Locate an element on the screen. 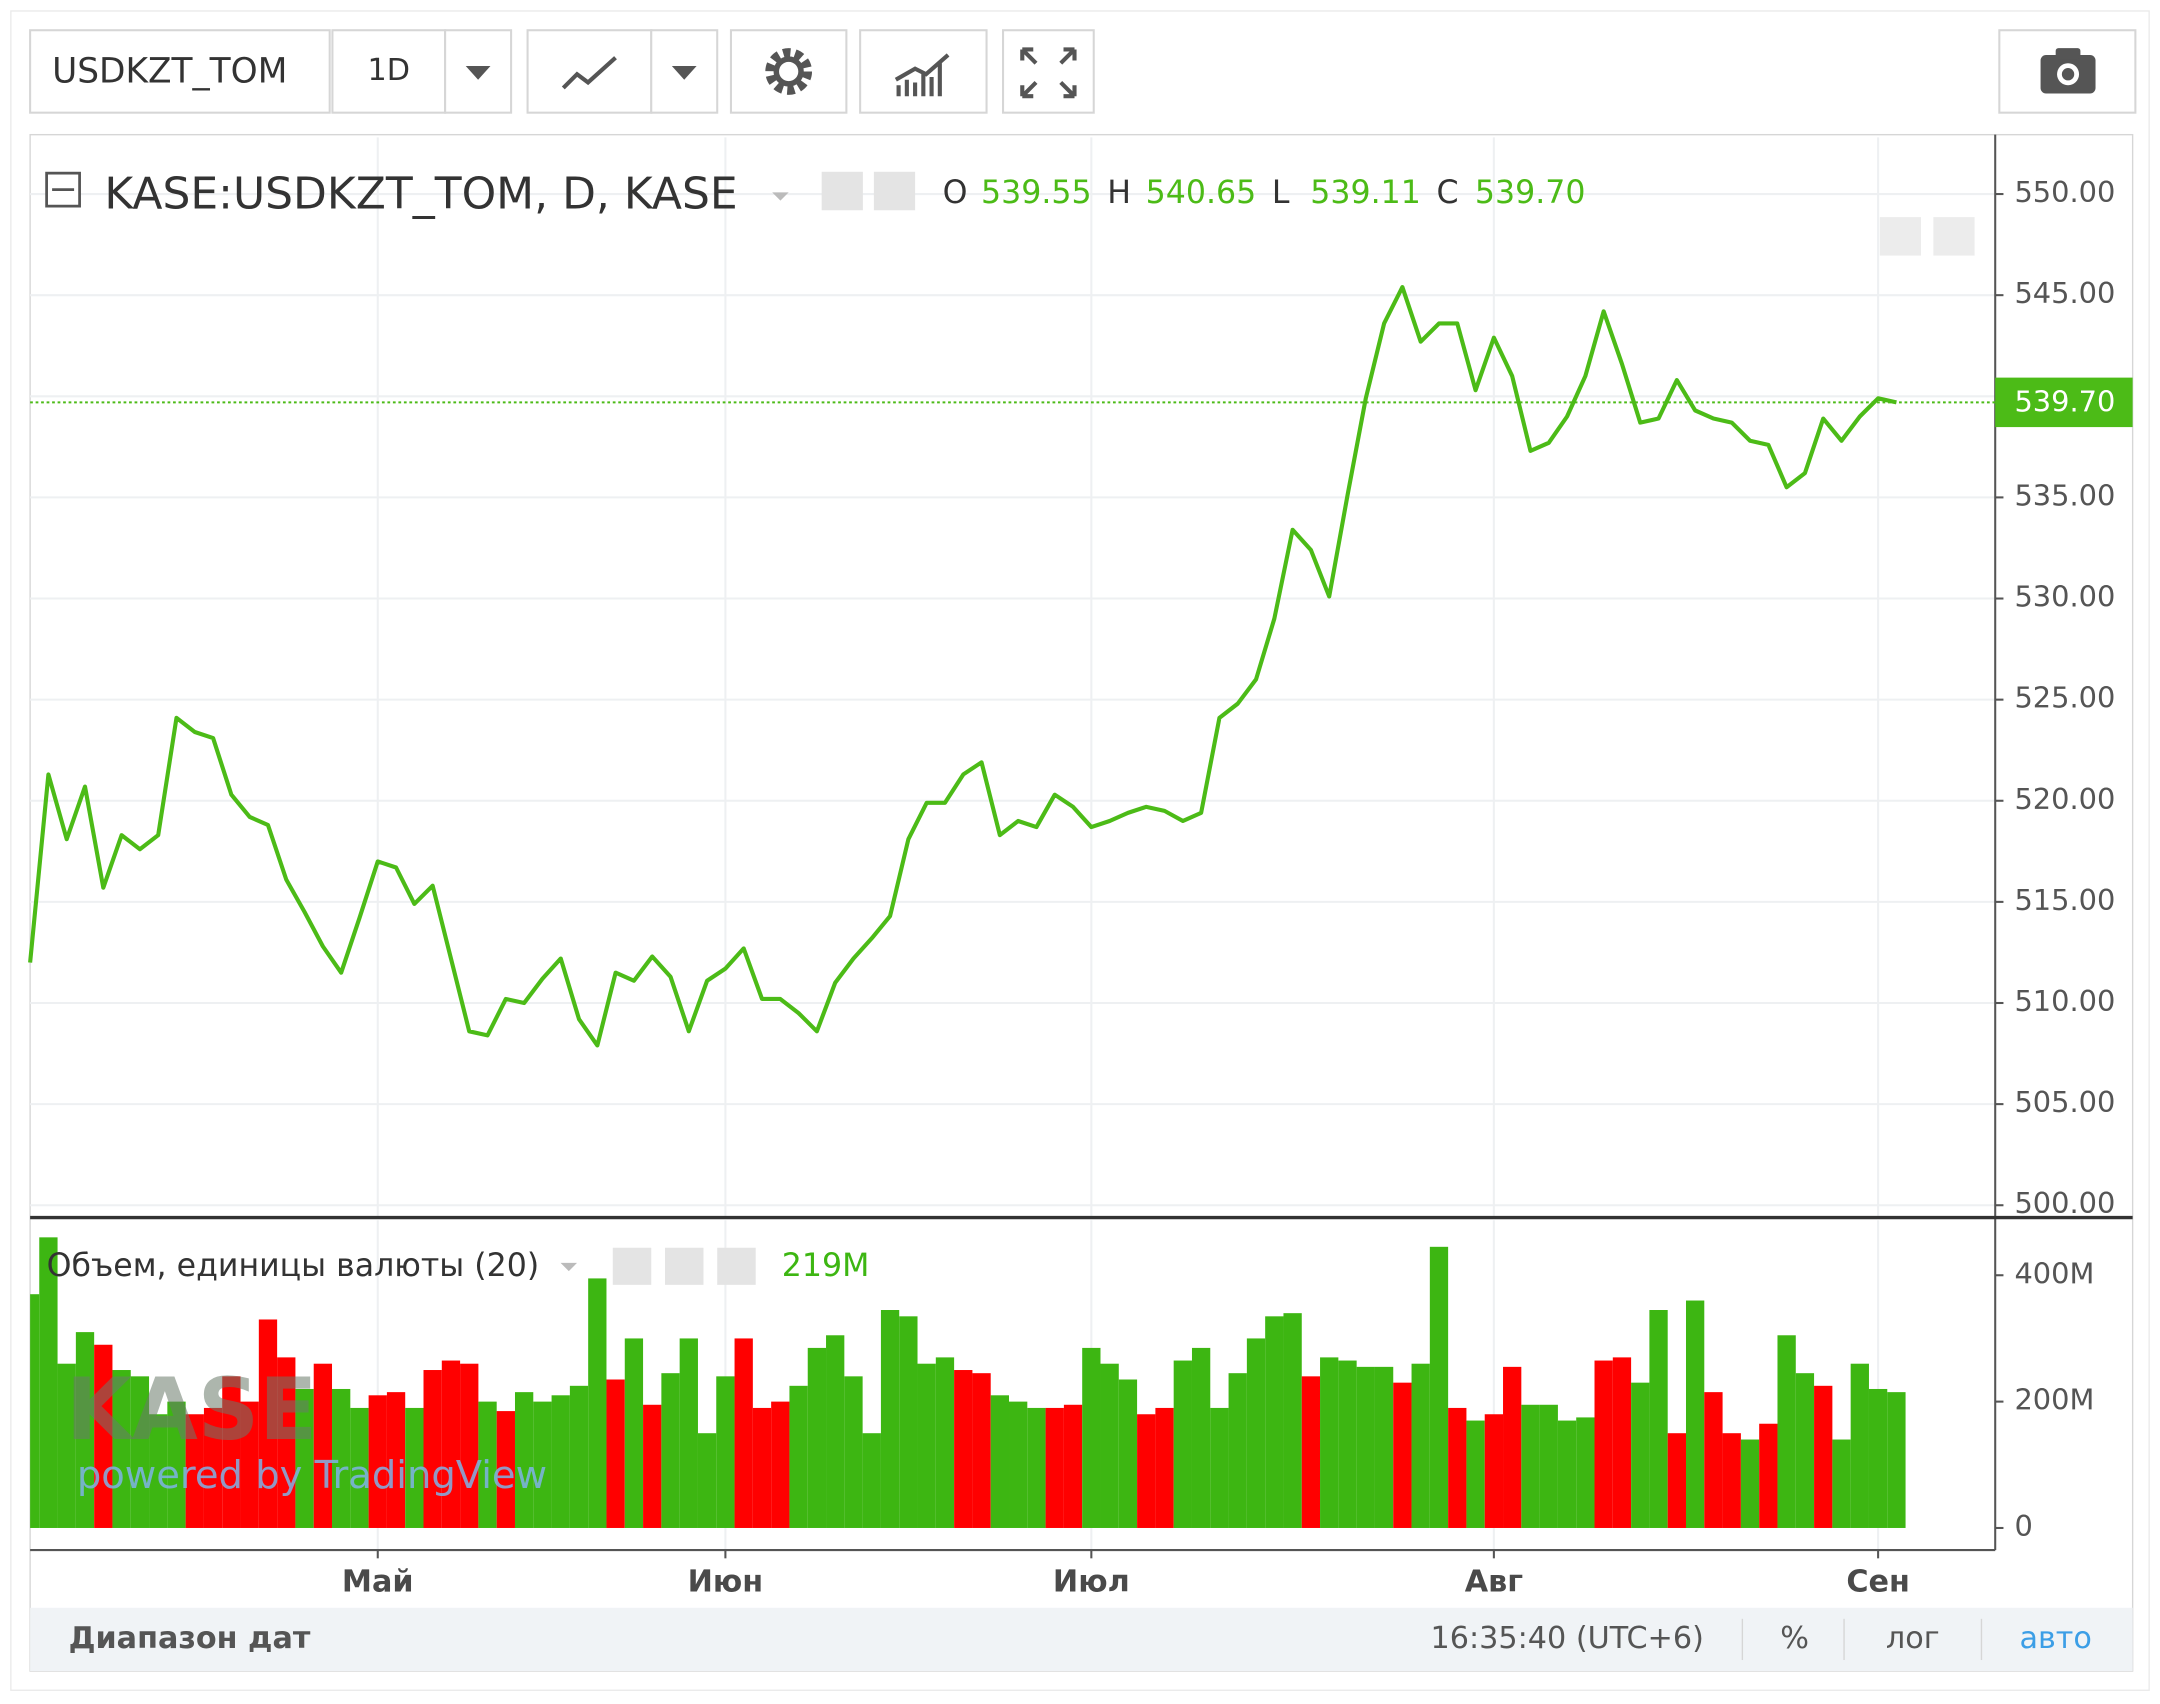 The image size is (2160, 1704). percent-toggle: % is located at coordinates (1794, 1638).